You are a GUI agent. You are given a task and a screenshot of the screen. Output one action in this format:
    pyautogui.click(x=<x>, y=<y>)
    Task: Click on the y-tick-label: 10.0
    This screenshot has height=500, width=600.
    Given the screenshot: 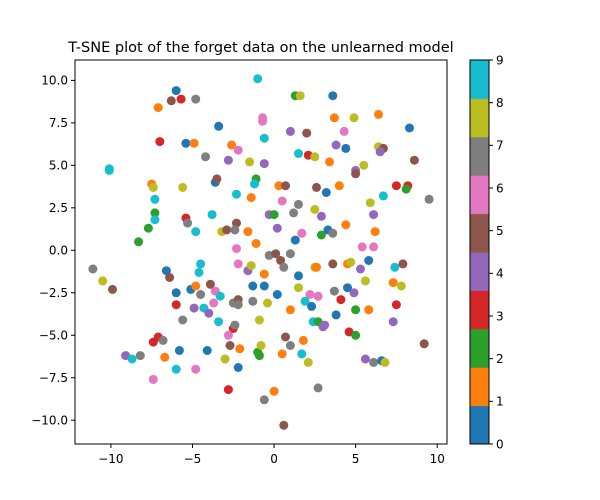 What is the action you would take?
    pyautogui.click(x=54, y=81)
    